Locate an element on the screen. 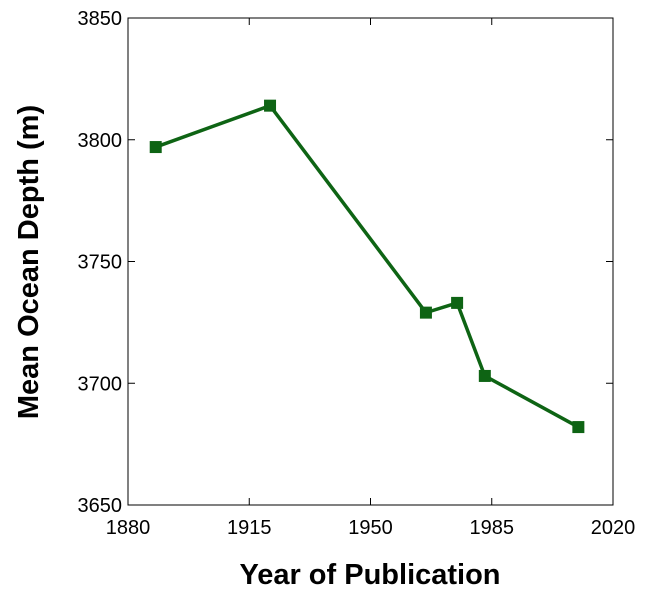 This screenshot has height=600, width=650. y-axis-title: Mean Ocean Depth (m) is located at coordinates (29, 262).